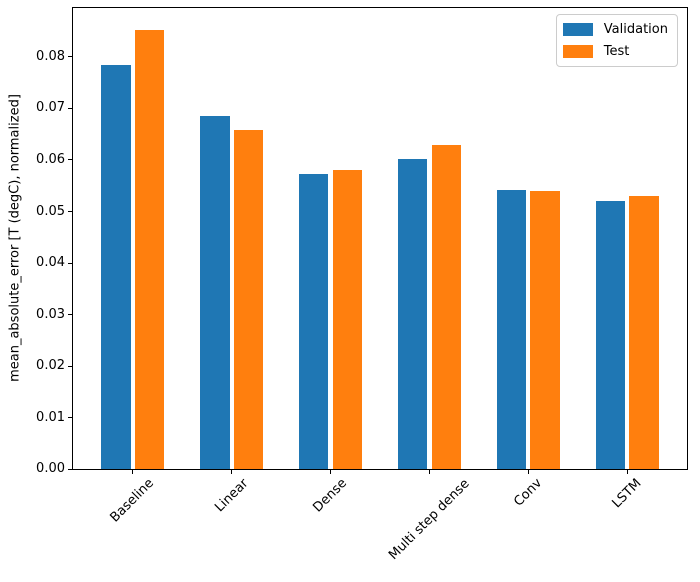  I want to click on y-tick-label-0.04: 0.04, so click(50, 262).